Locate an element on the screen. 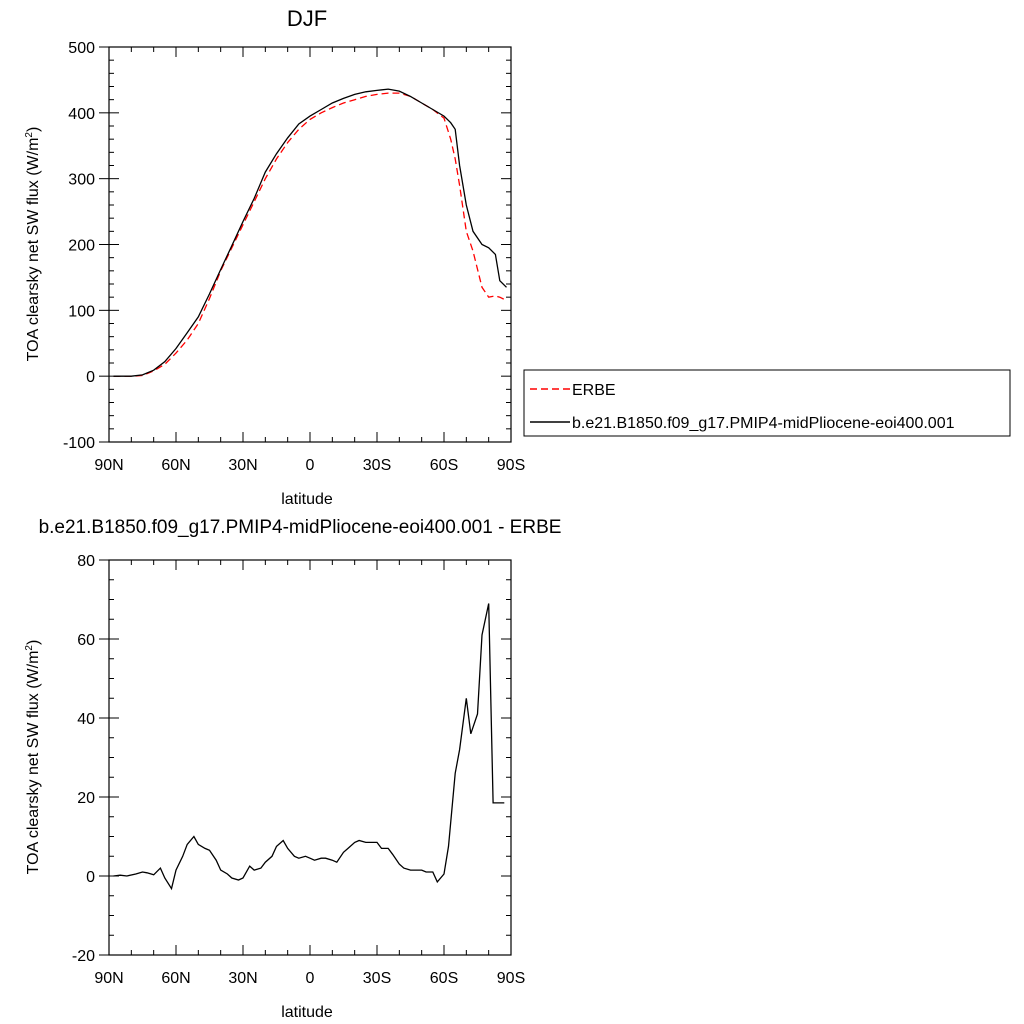  bottom-chart-marks is located at coordinates (309, 747).